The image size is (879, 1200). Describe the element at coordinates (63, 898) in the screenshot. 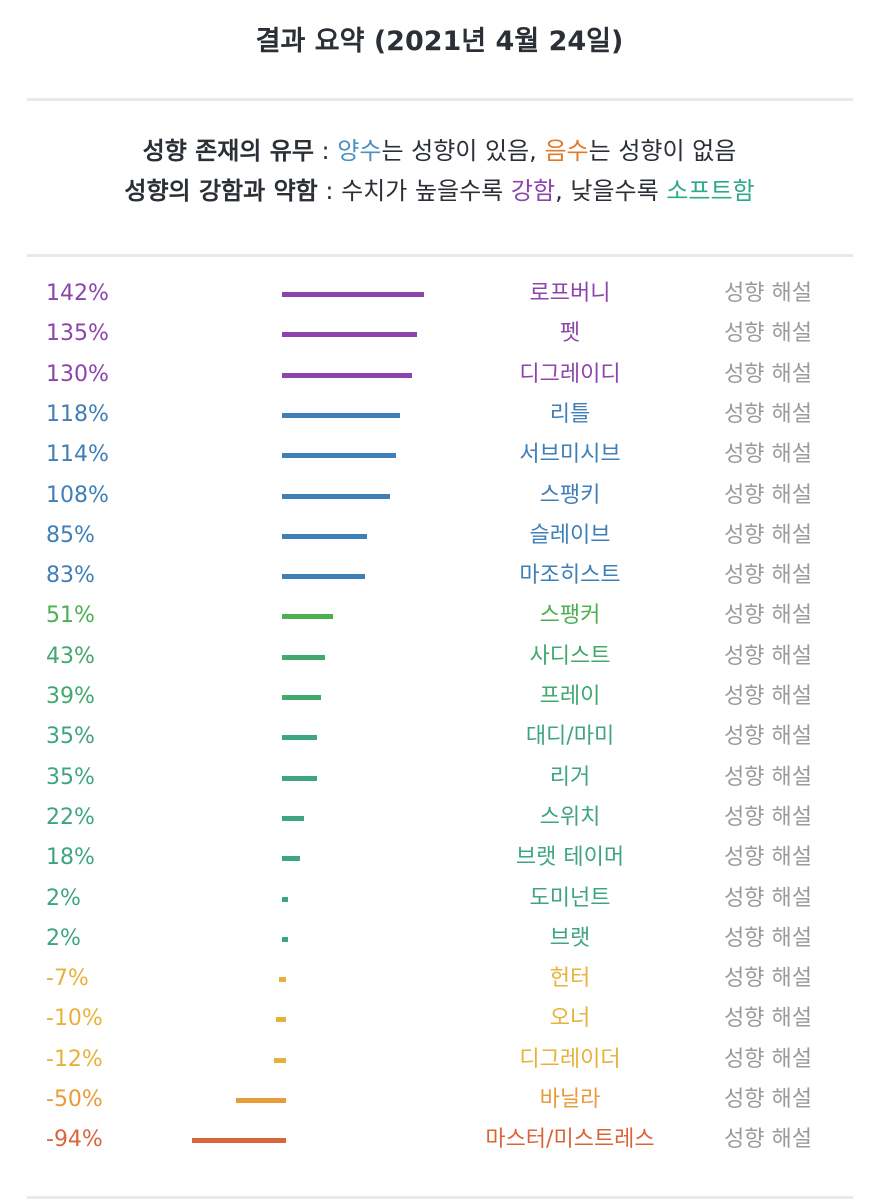

I see `value-label: 2%` at that location.